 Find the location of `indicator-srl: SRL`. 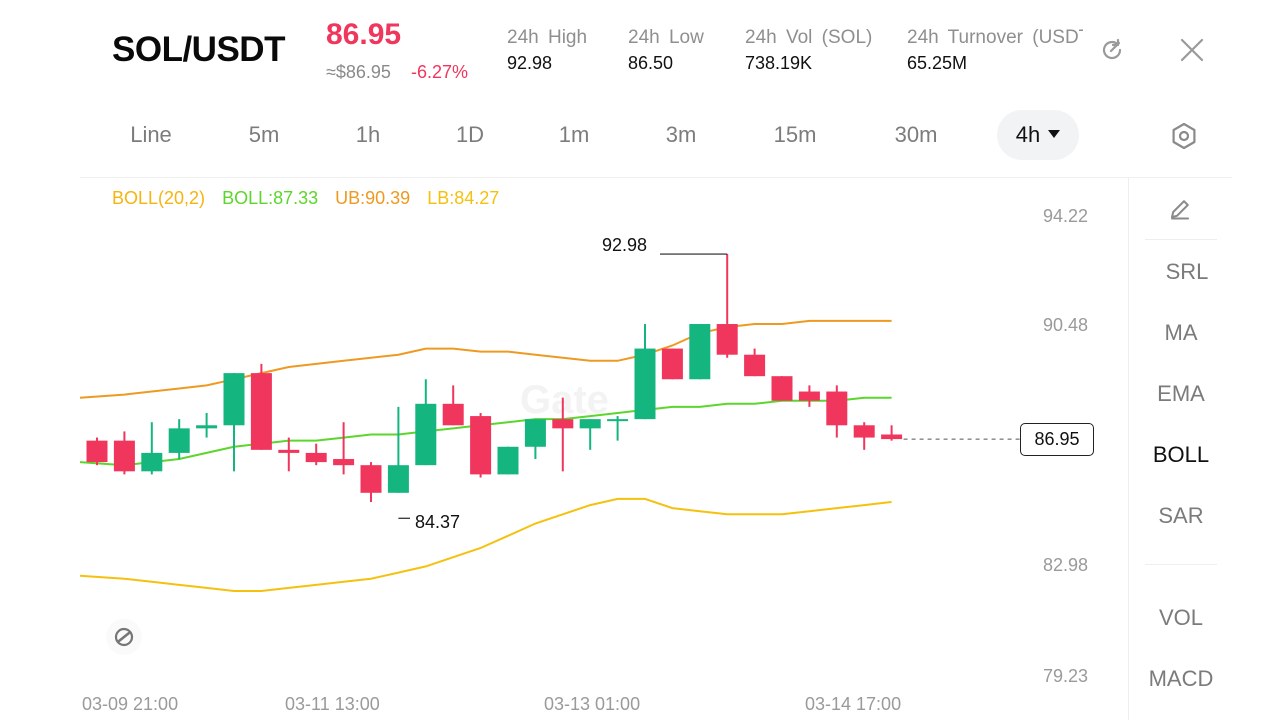

indicator-srl: SRL is located at coordinates (1187, 271).